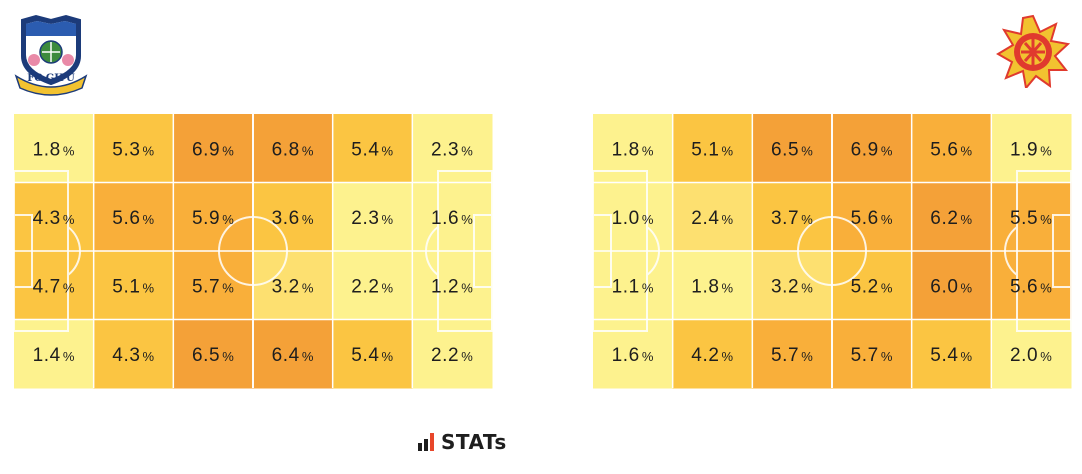 This screenshot has height=474, width=1082. I want to click on crest-text: FC GIFU, so click(51, 78).